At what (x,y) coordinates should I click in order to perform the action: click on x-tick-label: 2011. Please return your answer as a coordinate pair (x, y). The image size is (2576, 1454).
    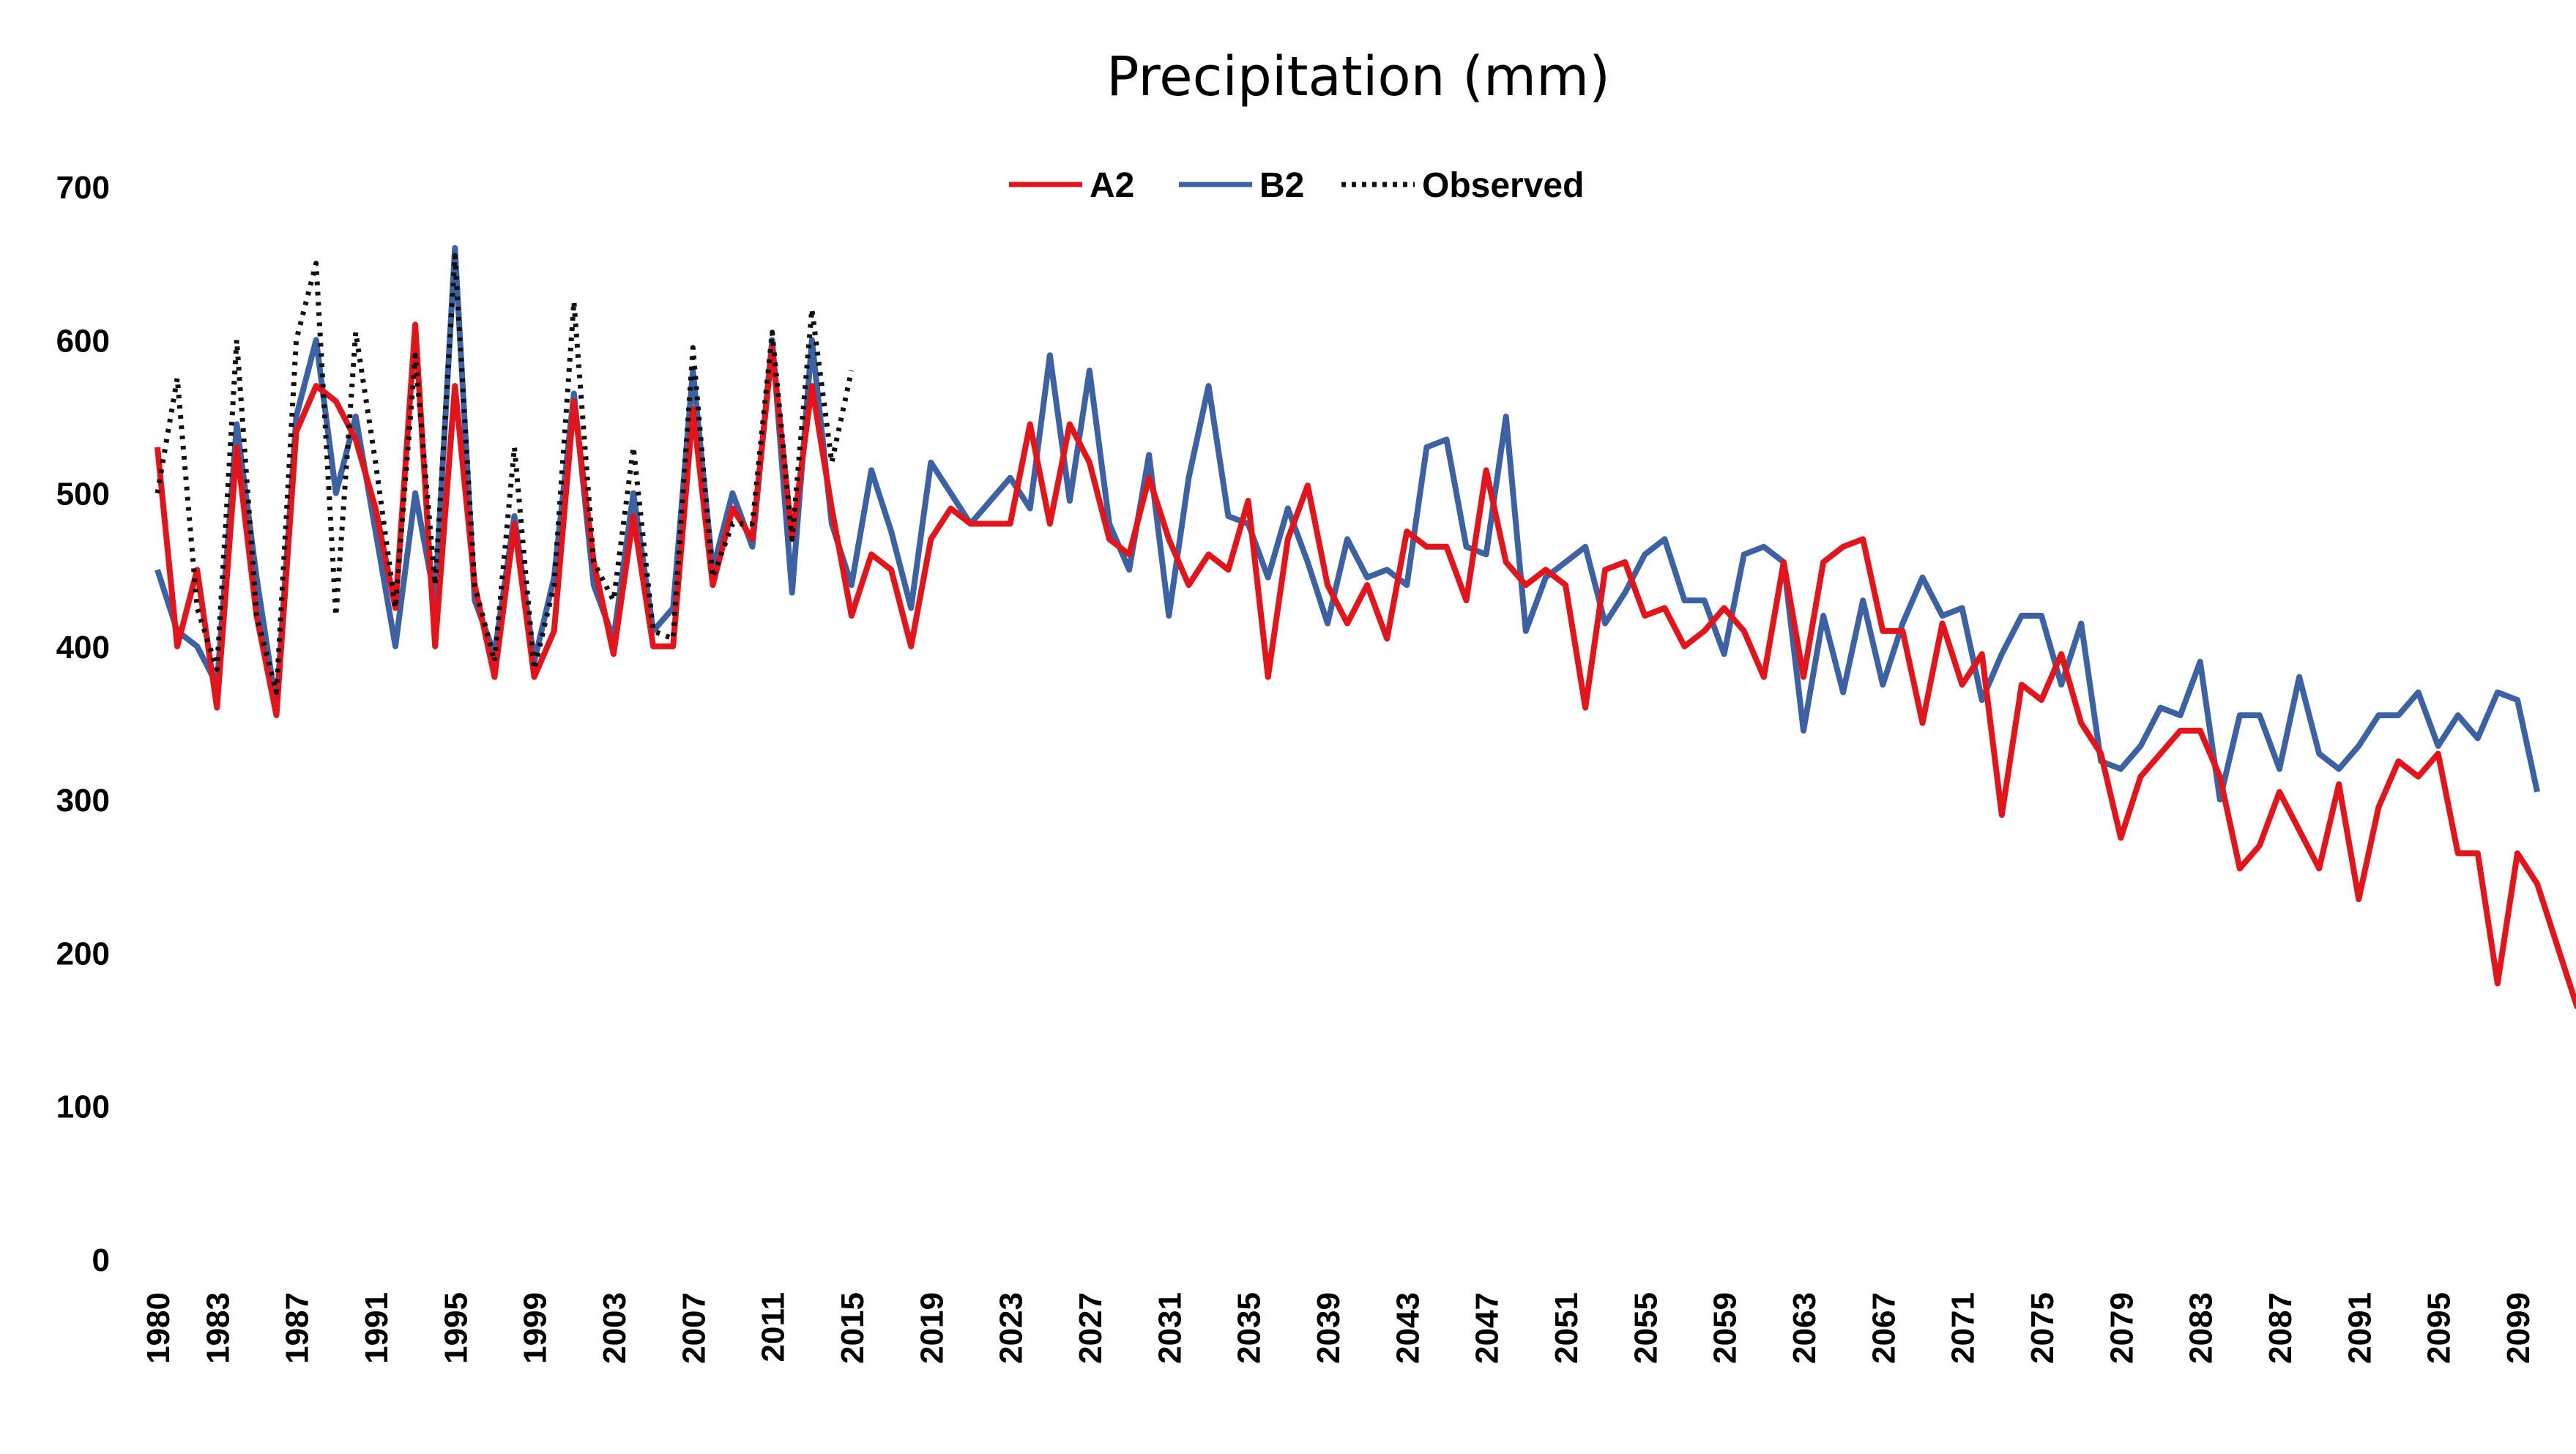
    Looking at the image, I should click on (774, 1327).